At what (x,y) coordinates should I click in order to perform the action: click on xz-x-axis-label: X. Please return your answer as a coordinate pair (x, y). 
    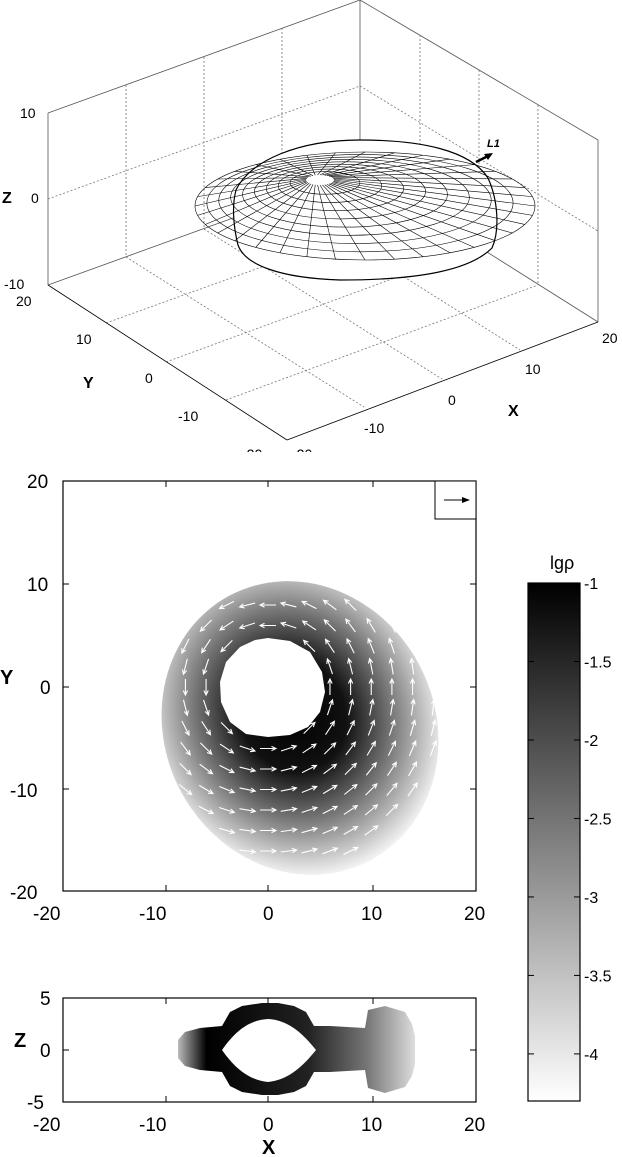
    Looking at the image, I should click on (269, 1147).